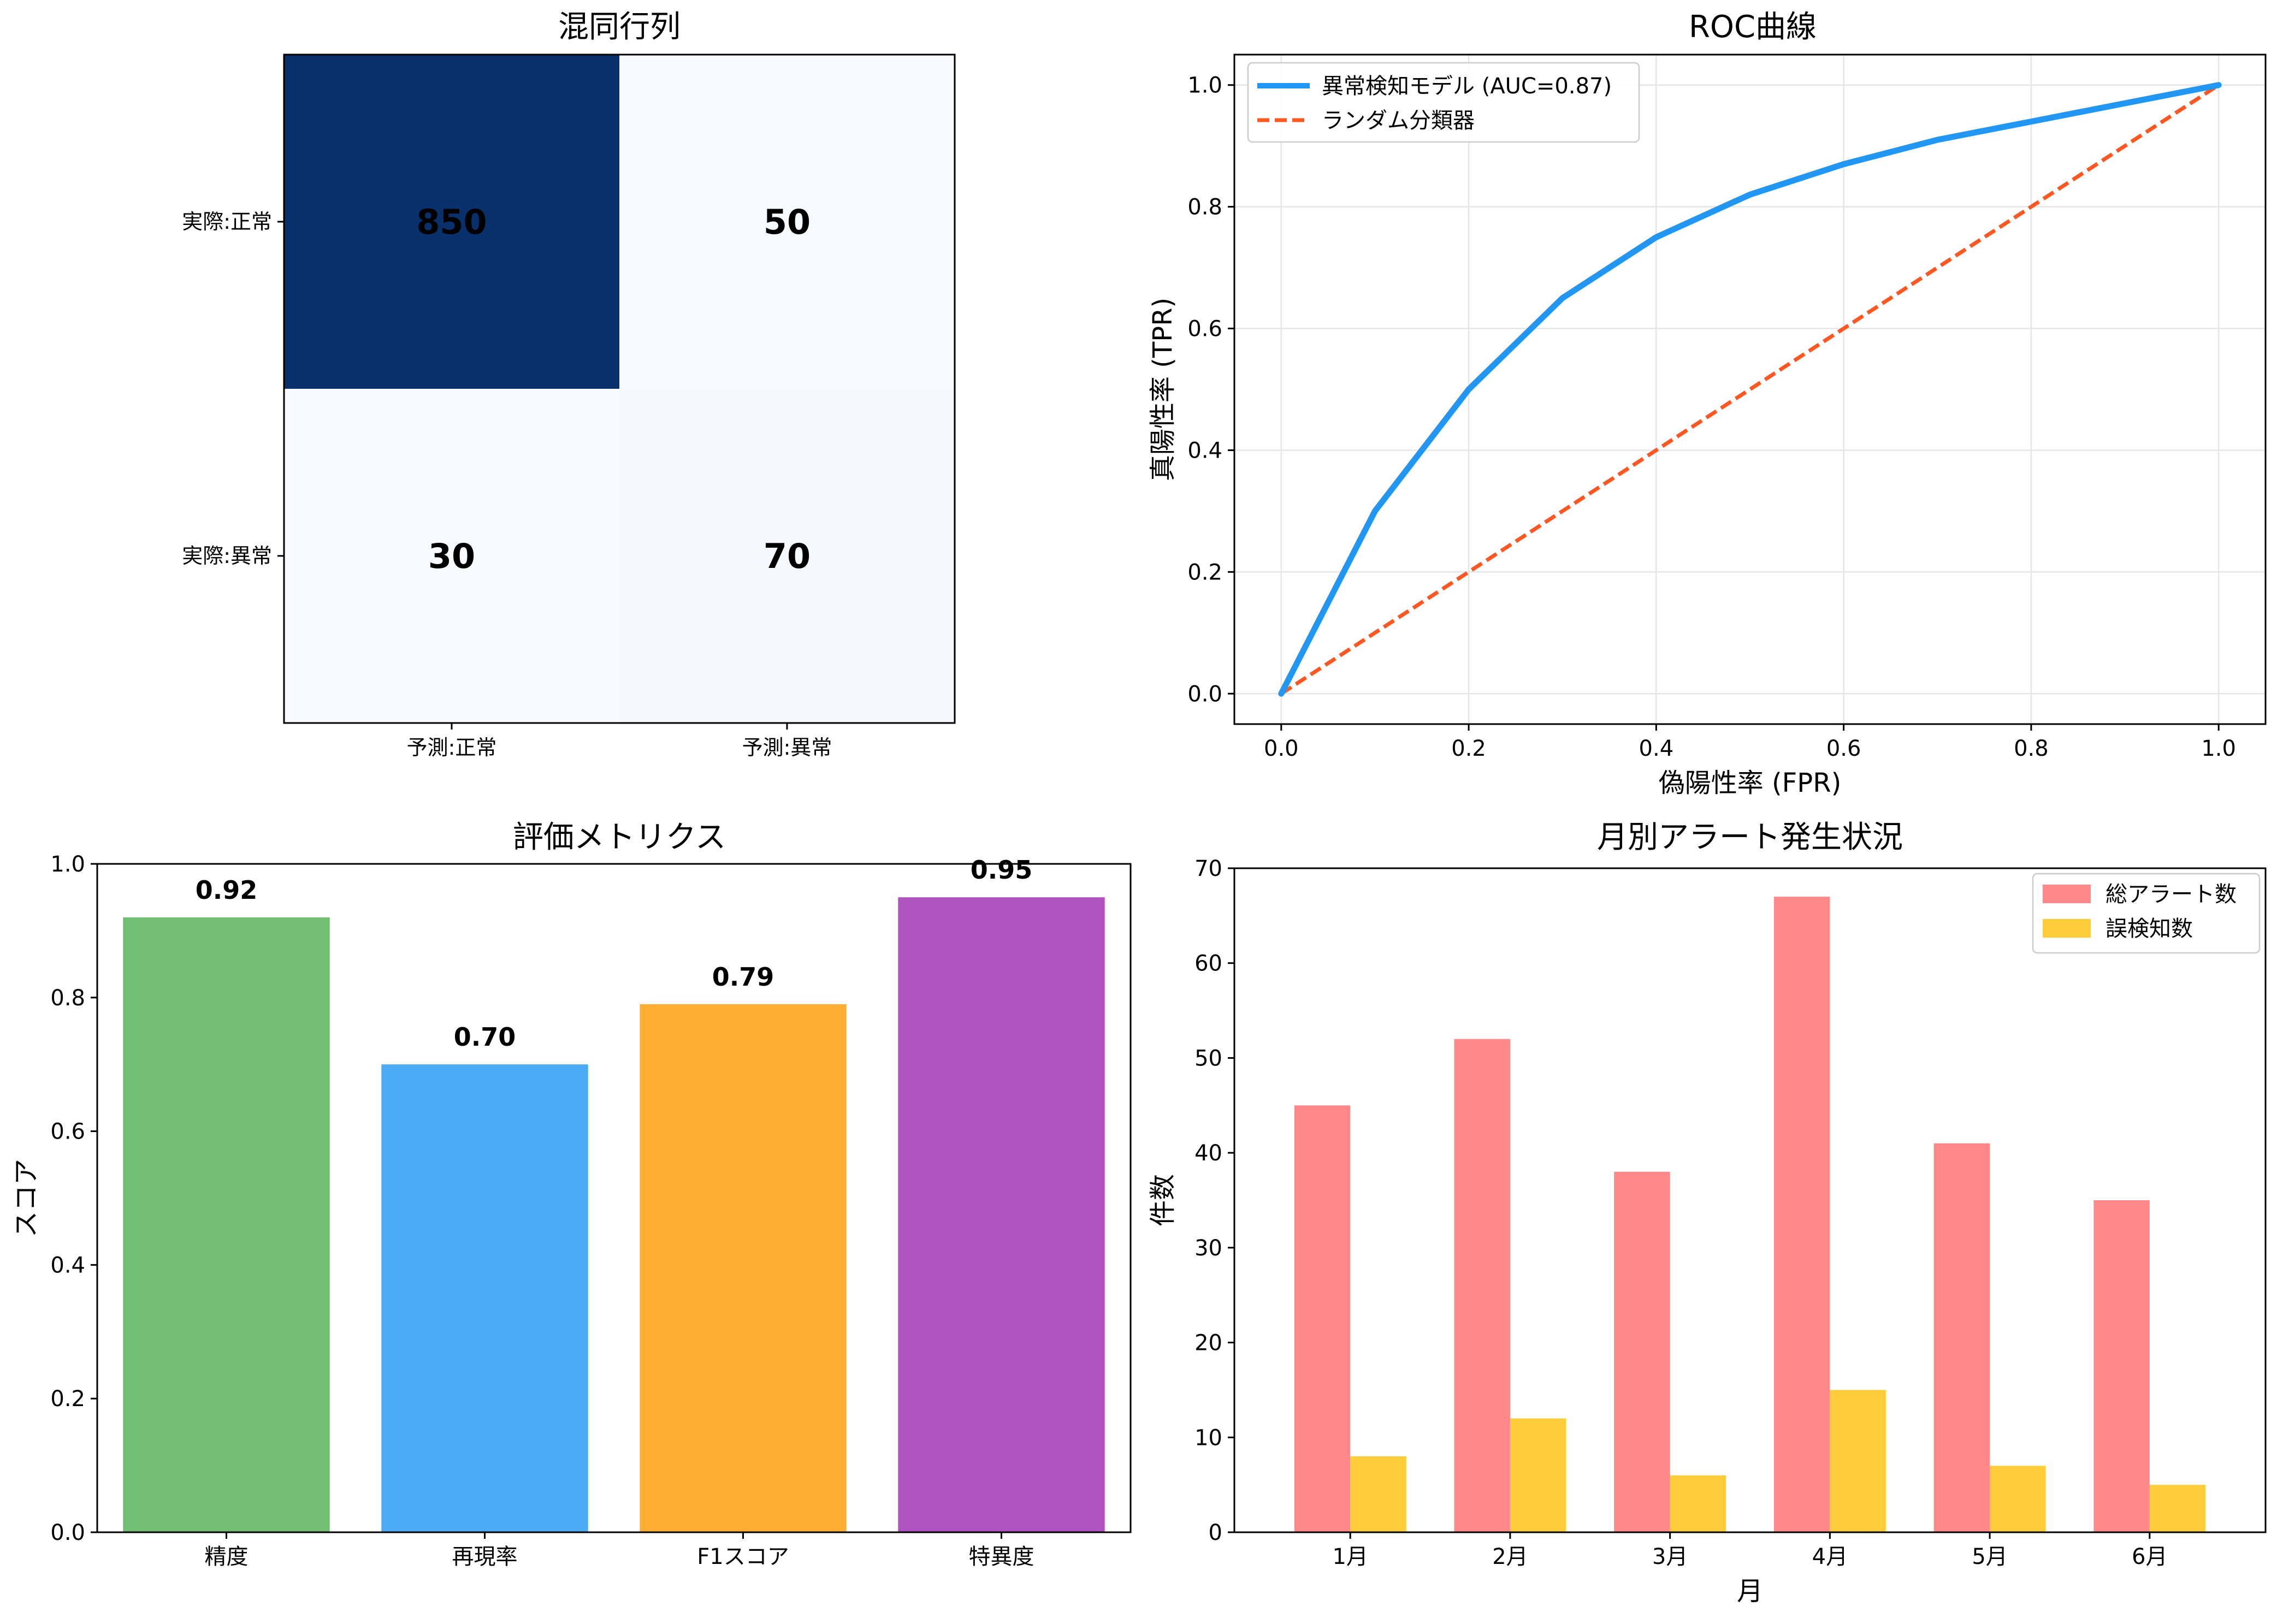  What do you see at coordinates (67, 1265) in the screenshot?
I see `metrics-y-tick-label: 0.4` at bounding box center [67, 1265].